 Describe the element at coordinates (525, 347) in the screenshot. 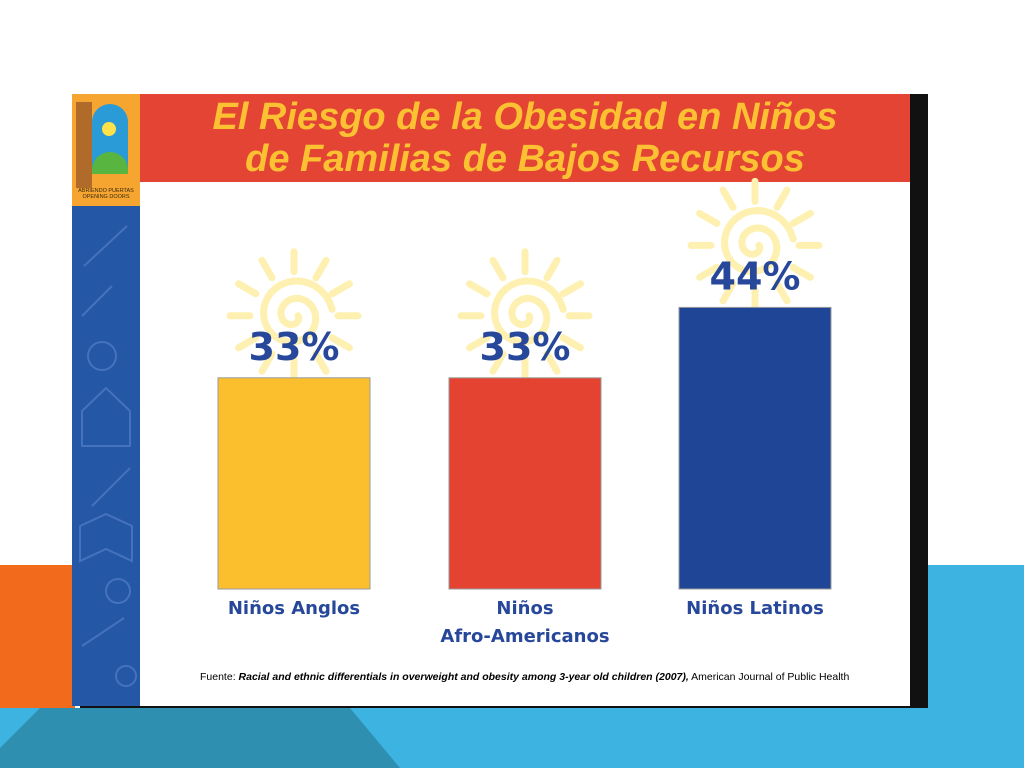

I see `value-label-2: 33%` at that location.